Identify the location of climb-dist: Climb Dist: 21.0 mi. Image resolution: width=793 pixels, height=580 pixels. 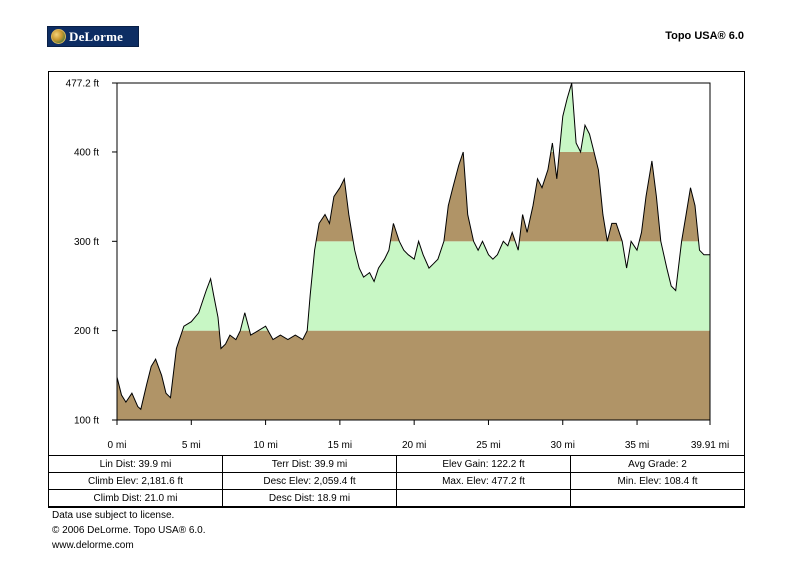
(135, 498).